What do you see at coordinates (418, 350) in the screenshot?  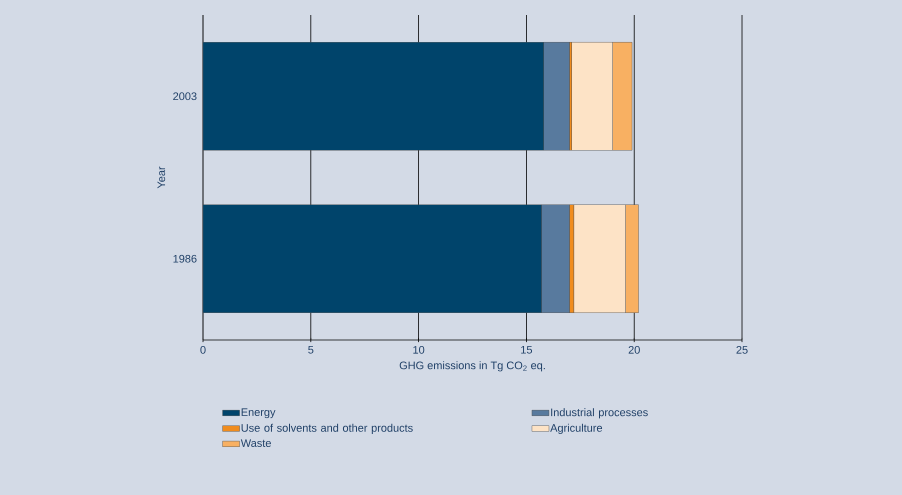 I see `x-tick-label: 10` at bounding box center [418, 350].